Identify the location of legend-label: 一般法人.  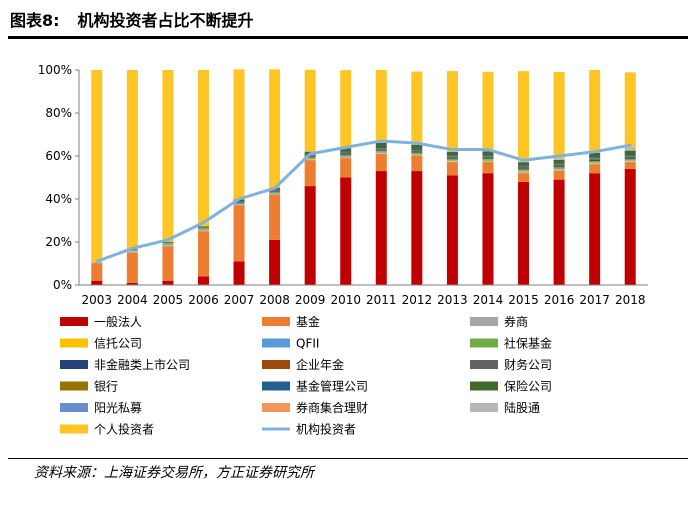
(118, 321).